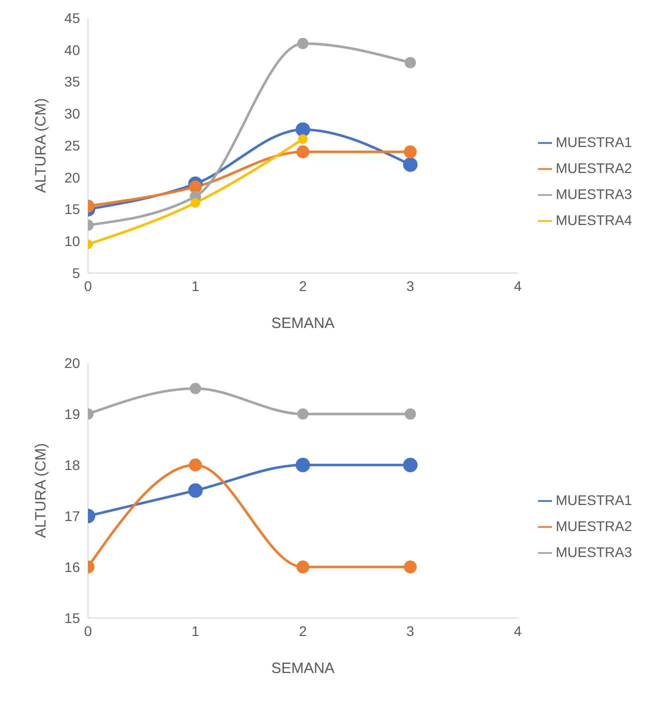 The height and width of the screenshot is (706, 670). What do you see at coordinates (72, 18) in the screenshot?
I see `y-tick-label: 45` at bounding box center [72, 18].